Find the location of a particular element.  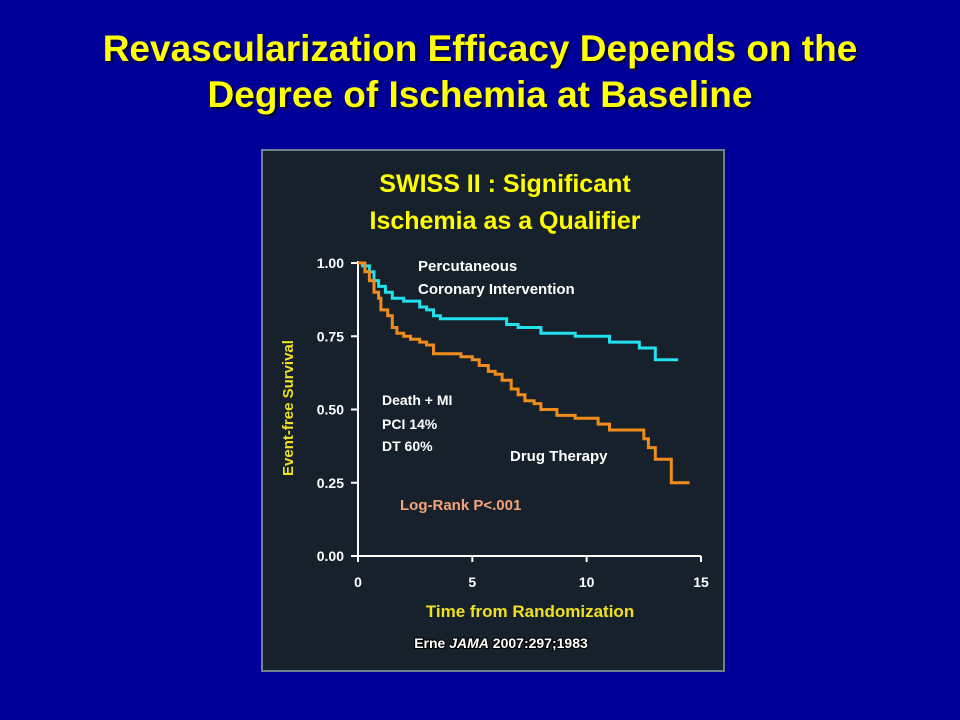

citation-journal: JAMA is located at coordinates (469, 643).